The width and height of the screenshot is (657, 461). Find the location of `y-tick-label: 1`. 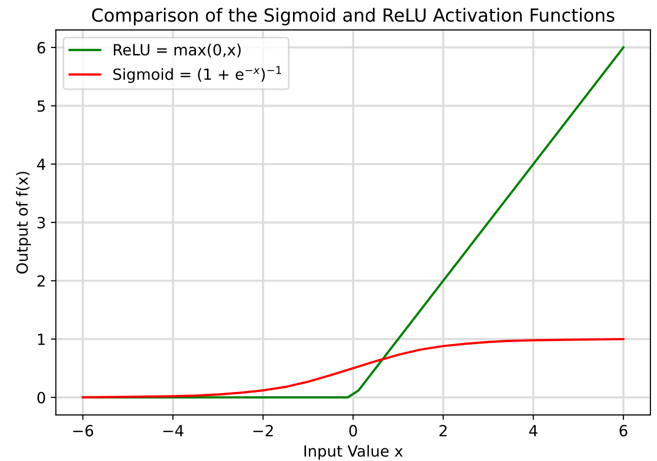

y-tick-label: 1 is located at coordinates (41, 339).